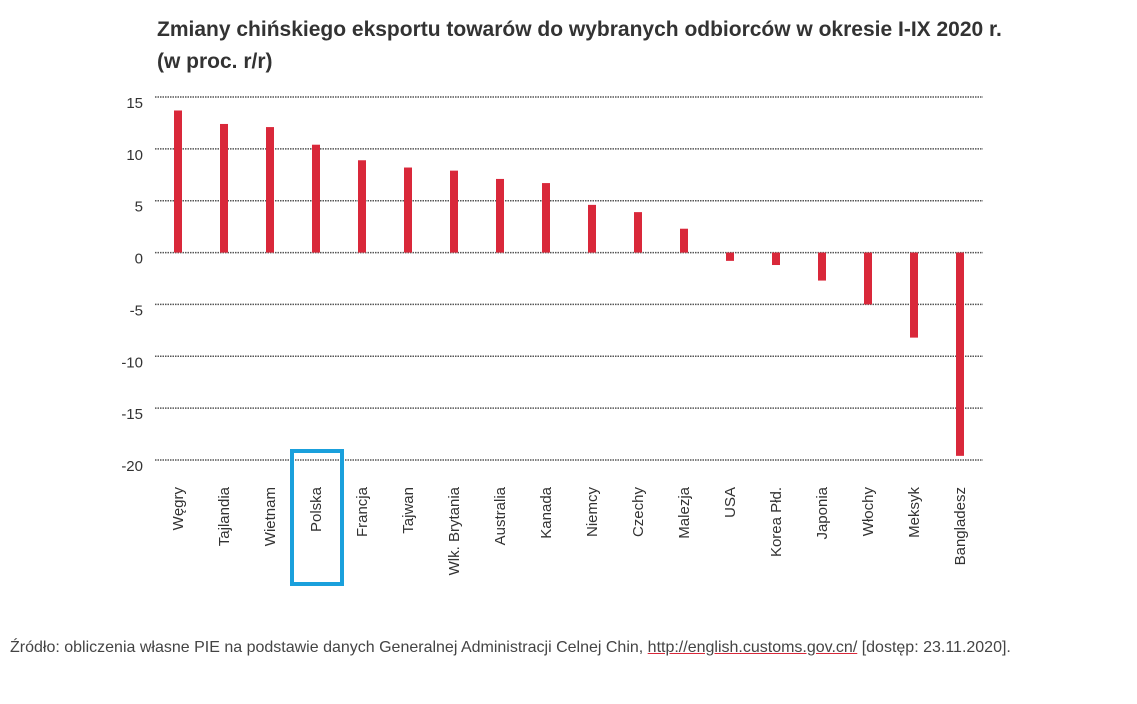 This screenshot has height=704, width=1137. I want to click on x-tick-label: USA, so click(730, 502).